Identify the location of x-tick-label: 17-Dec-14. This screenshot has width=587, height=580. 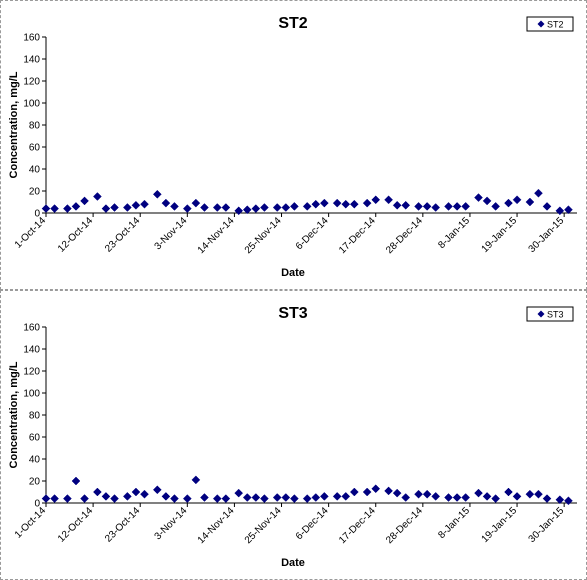
(357, 525).